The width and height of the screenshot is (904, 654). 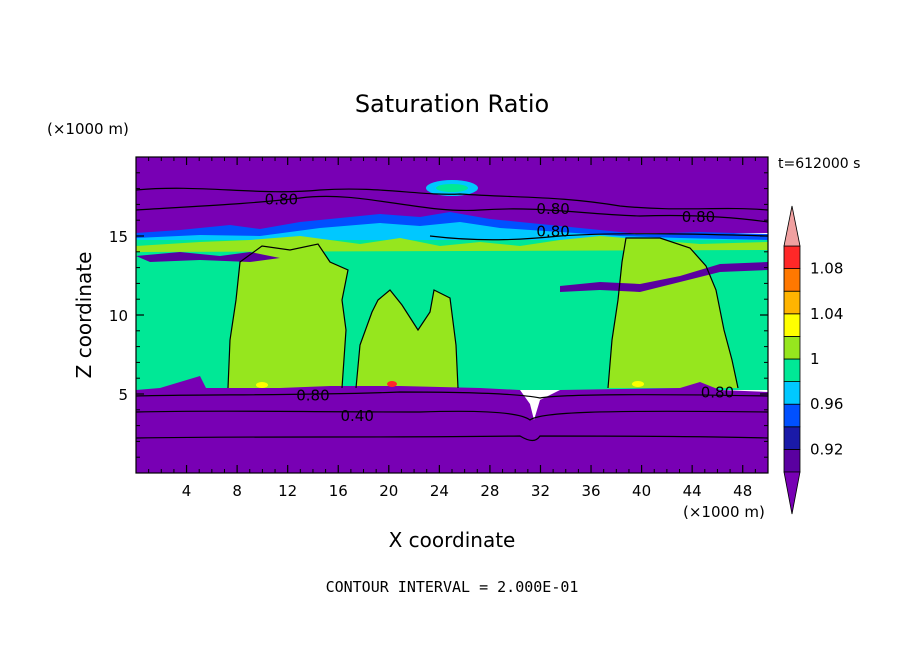 What do you see at coordinates (452, 244) in the screenshot?
I see `region-upper-green-strip` at bounding box center [452, 244].